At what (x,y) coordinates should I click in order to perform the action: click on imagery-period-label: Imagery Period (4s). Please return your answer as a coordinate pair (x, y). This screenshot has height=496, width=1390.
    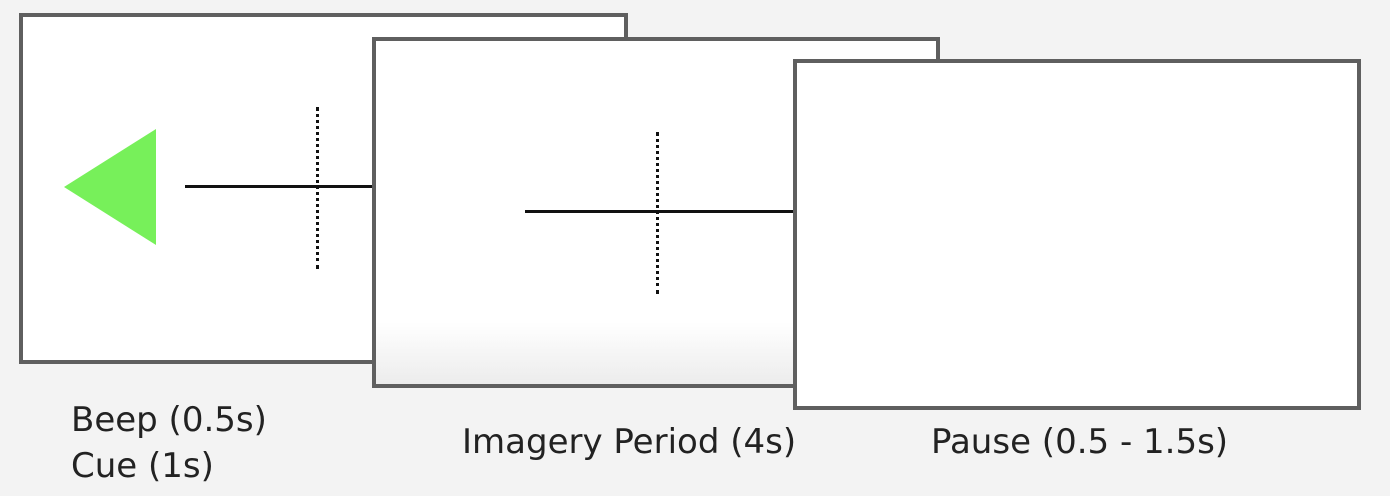
    Looking at the image, I should click on (629, 442).